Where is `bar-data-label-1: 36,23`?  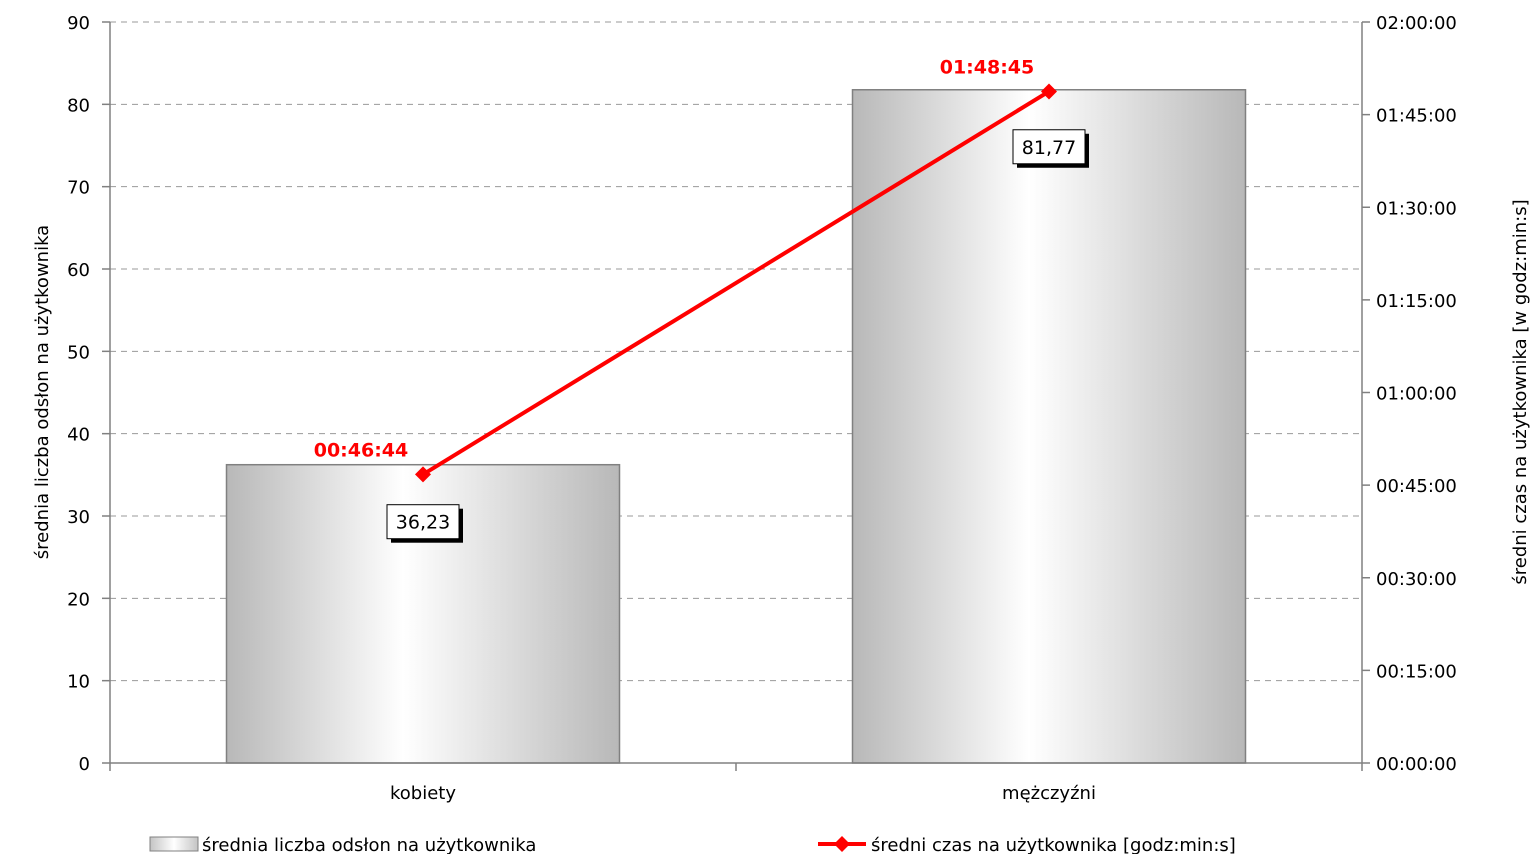
bar-data-label-1: 36,23 is located at coordinates (423, 523).